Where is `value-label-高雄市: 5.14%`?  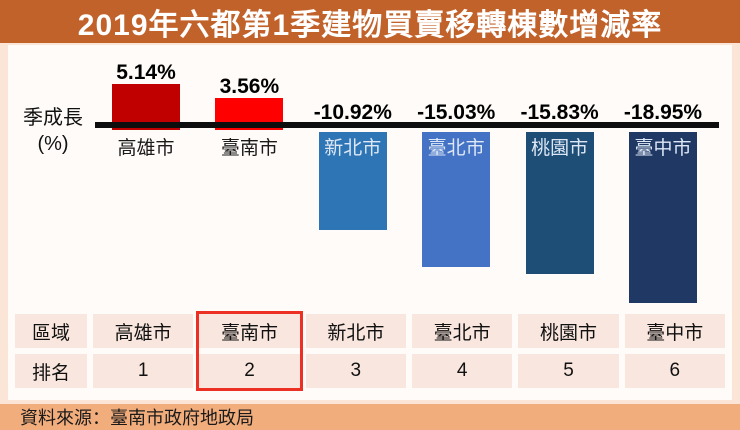
value-label-高雄市: 5.14% is located at coordinates (146, 72).